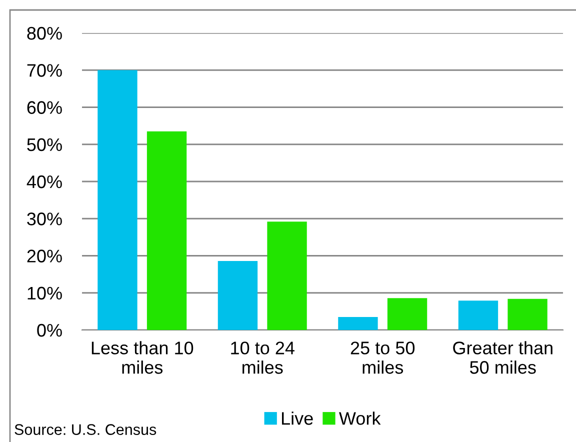 The width and height of the screenshot is (576, 442). What do you see at coordinates (44, 70) in the screenshot?
I see `y-tick-label: 70%` at bounding box center [44, 70].